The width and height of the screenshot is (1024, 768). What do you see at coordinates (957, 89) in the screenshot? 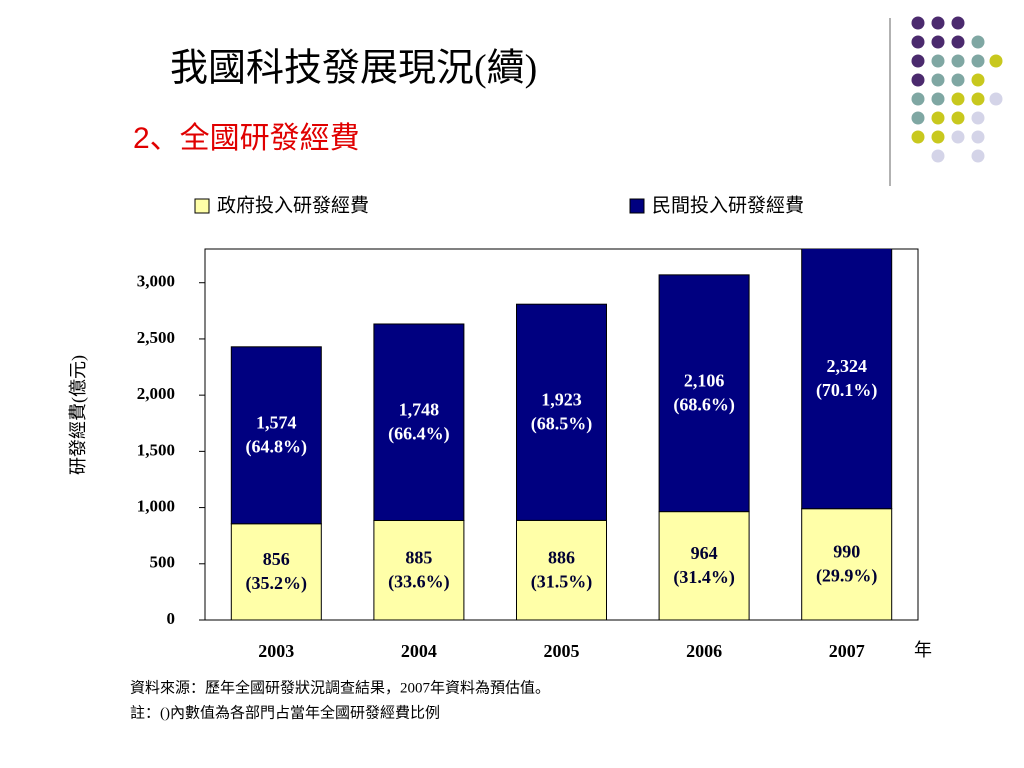
I see `decor-dots` at bounding box center [957, 89].